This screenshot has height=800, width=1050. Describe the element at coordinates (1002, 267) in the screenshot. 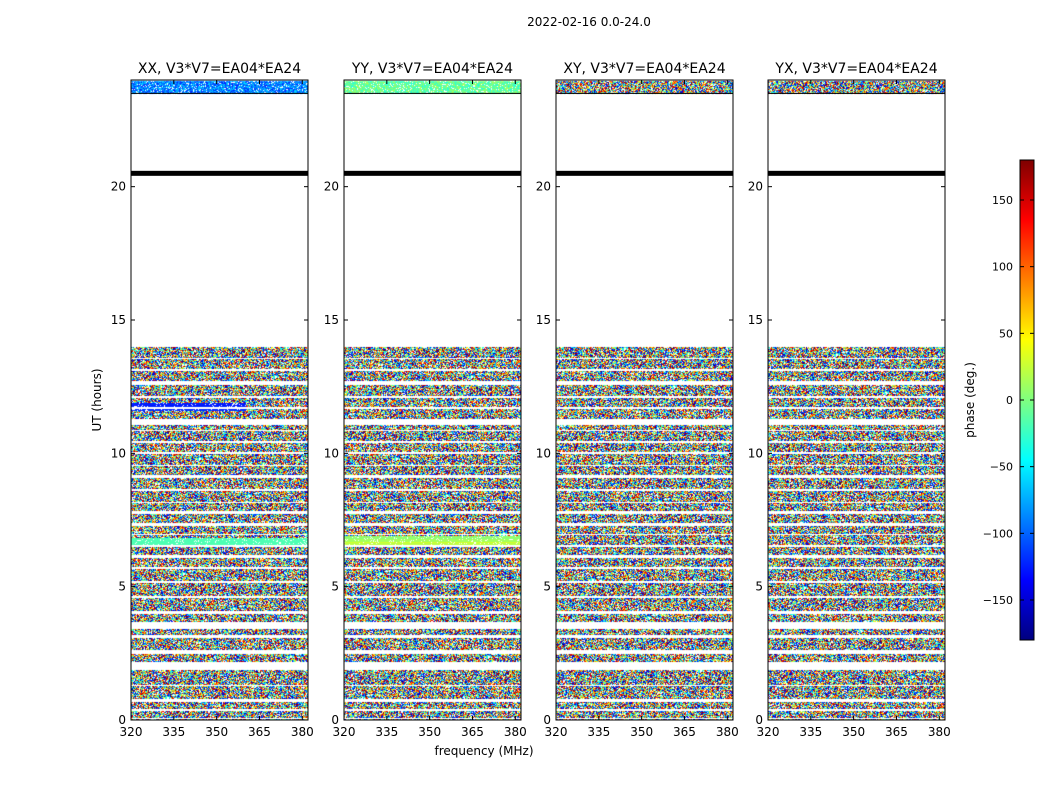

I see `colorbar-tick-label: 100` at that location.